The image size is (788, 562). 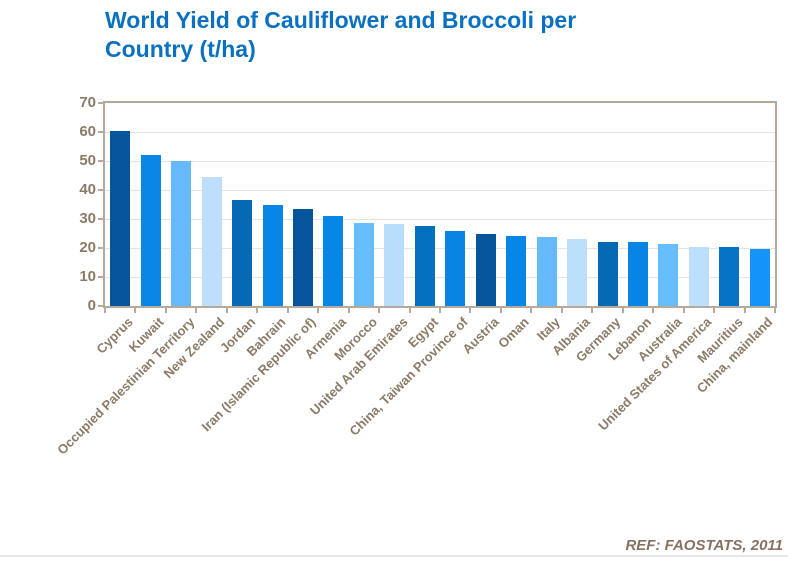 What do you see at coordinates (180, 49) in the screenshot?
I see `chart-title-line2: Country (t/ha)` at bounding box center [180, 49].